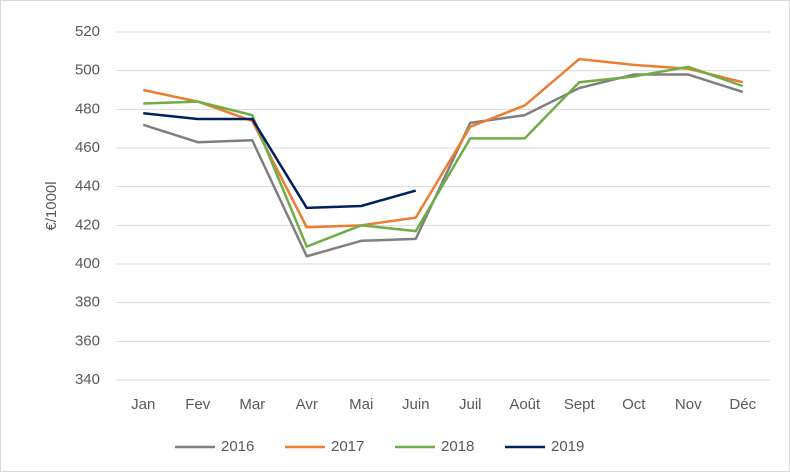  I want to click on y-tick-label: 360, so click(87, 340).